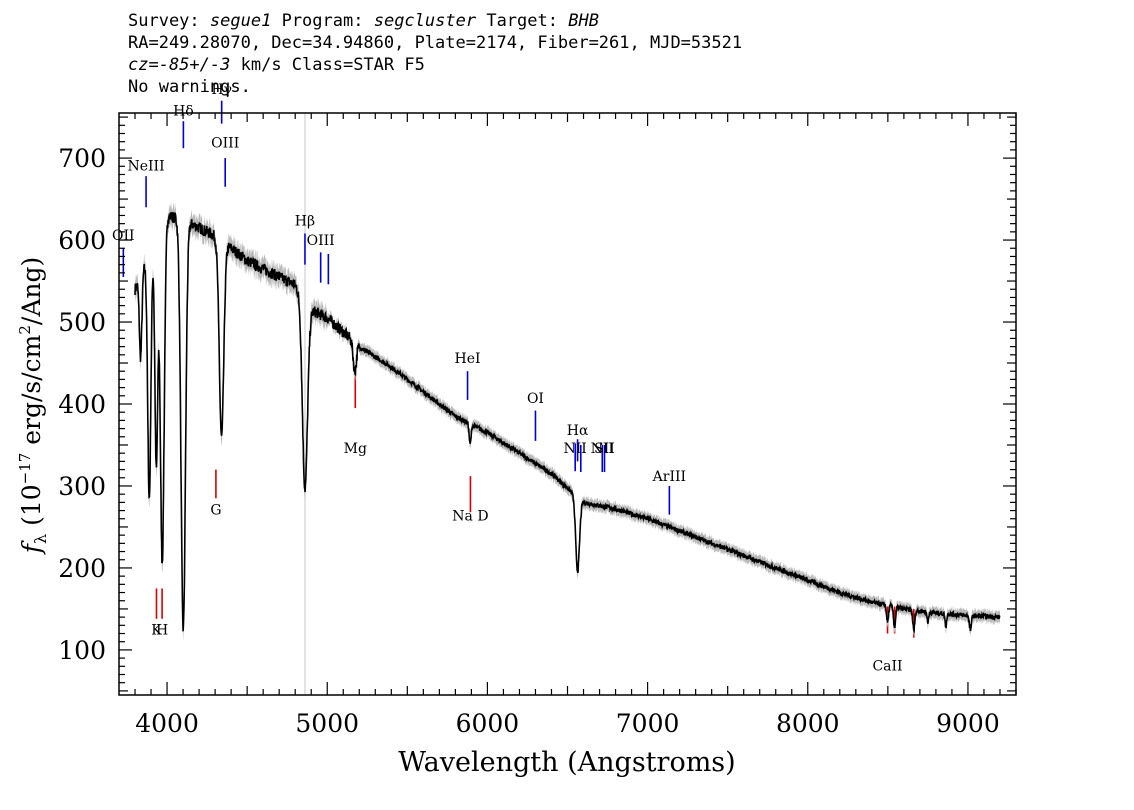 This screenshot has width=1134, height=810. I want to click on emission-line-label: Hβ, so click(305, 221).